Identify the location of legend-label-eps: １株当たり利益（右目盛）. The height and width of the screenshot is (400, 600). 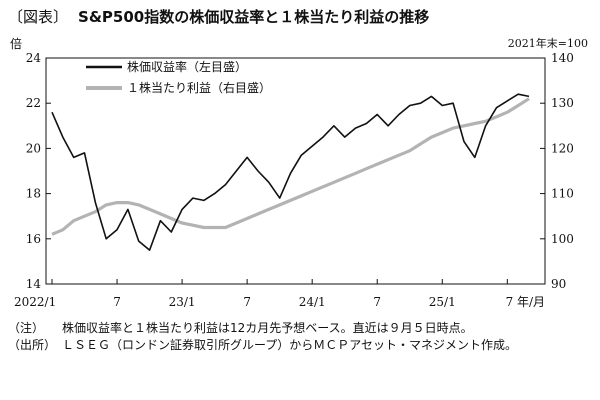
(199, 87).